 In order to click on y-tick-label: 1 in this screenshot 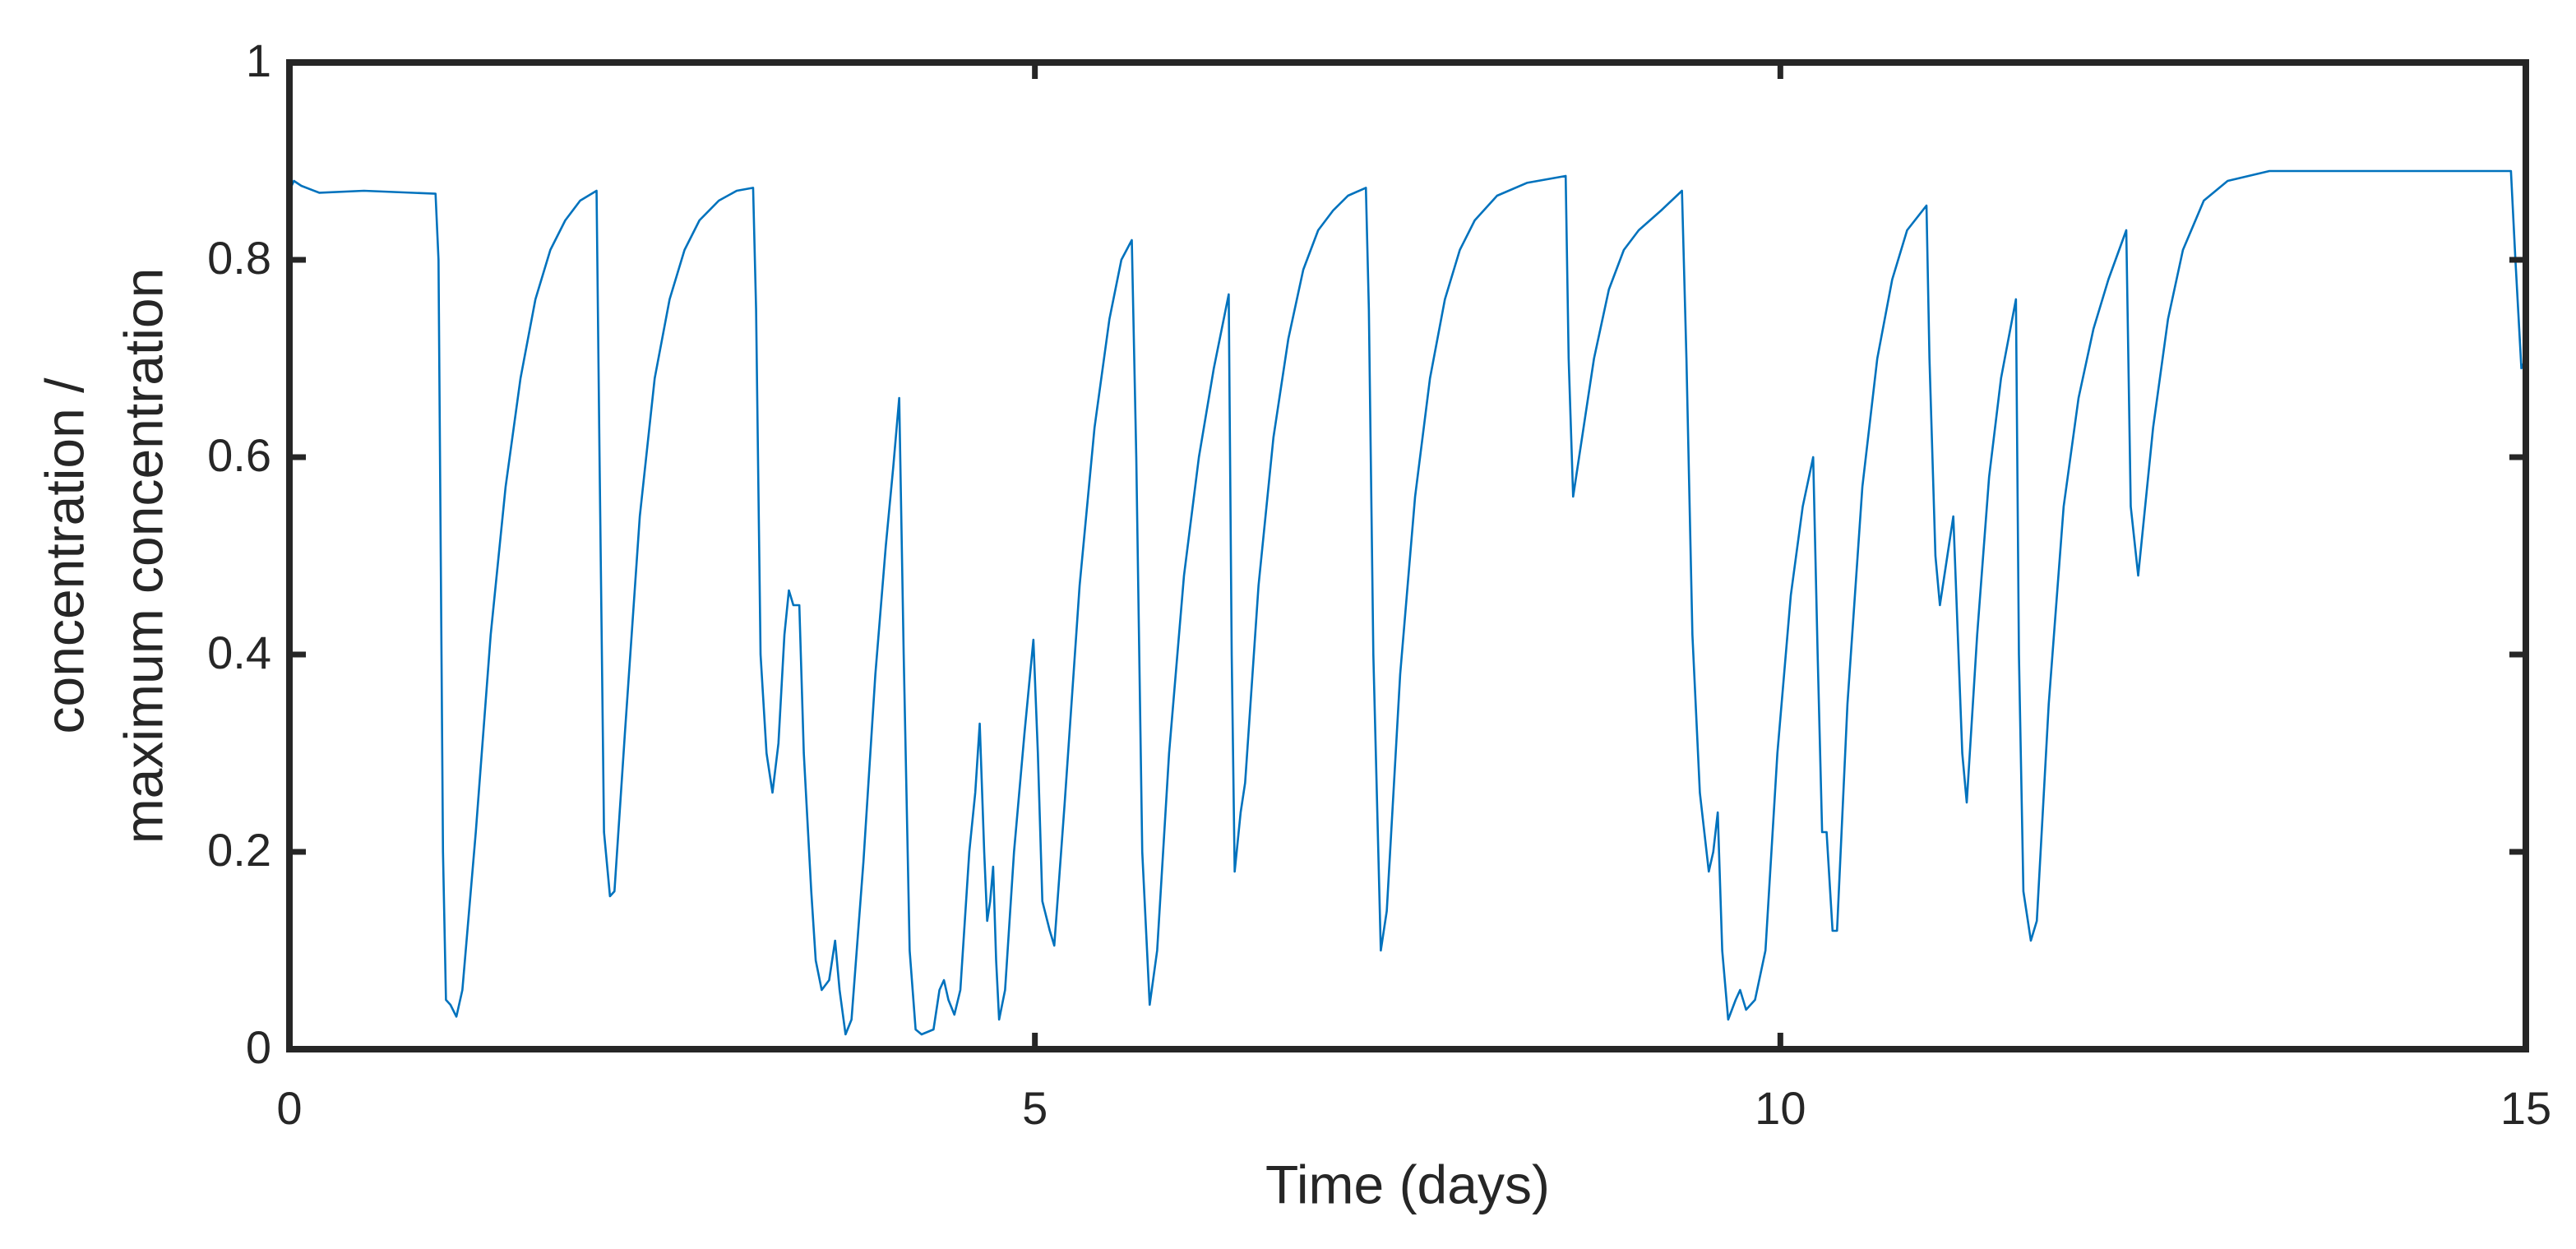, I will do `click(258, 60)`.